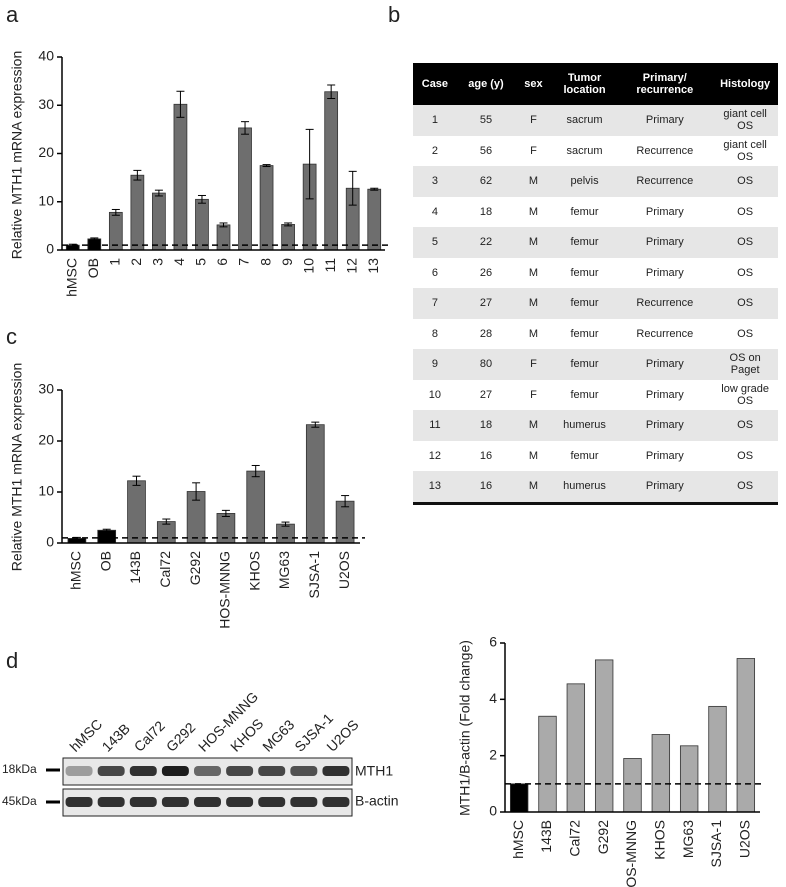  What do you see at coordinates (19, 769) in the screenshot?
I see `marker-label: 18kDa` at bounding box center [19, 769].